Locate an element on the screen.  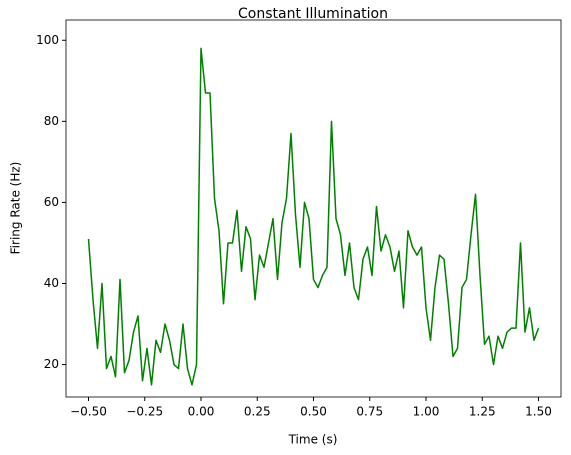
x-tick-label: 1.50 is located at coordinates (538, 412).